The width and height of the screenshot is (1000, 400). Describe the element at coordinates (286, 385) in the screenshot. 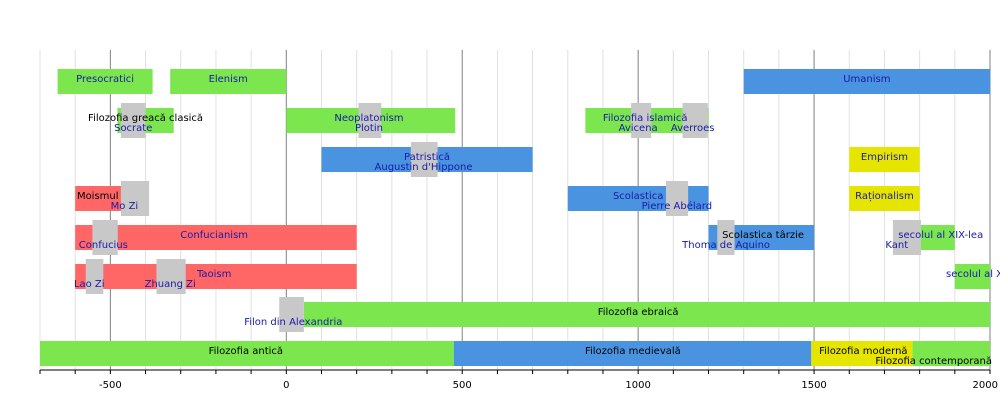

I see `x-tick-label: 0` at that location.